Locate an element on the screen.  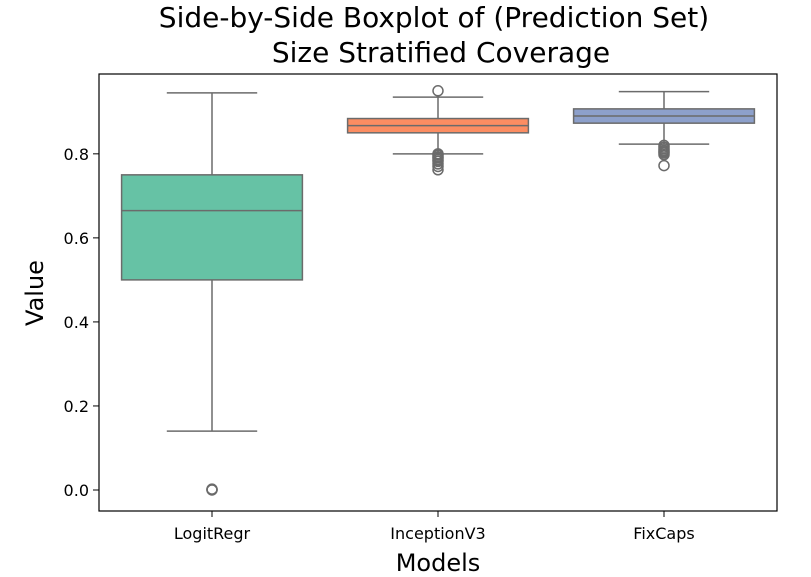
chart-title-line-1: Side-by-Side Boxplot of (Prediction Set) is located at coordinates (434, 17).